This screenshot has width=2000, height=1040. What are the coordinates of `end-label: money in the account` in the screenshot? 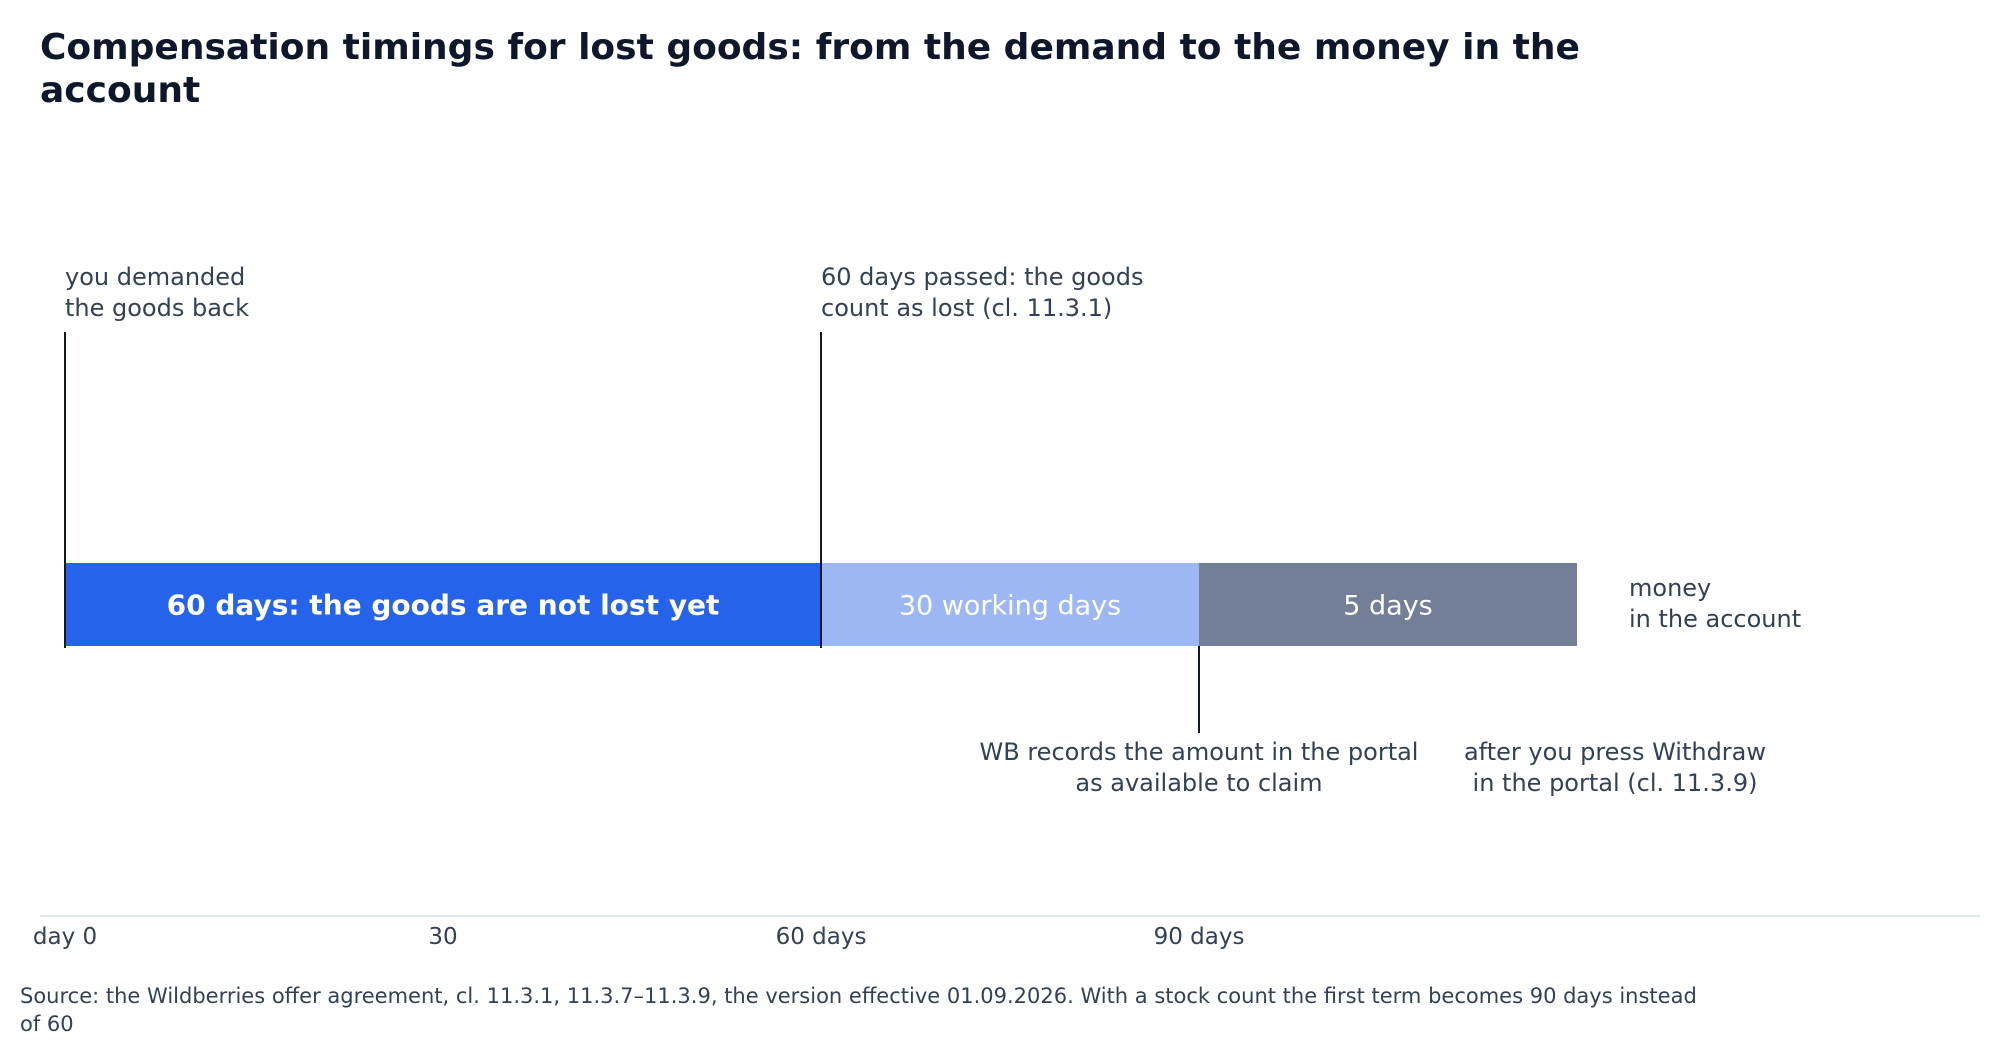 It's located at (1715, 603).